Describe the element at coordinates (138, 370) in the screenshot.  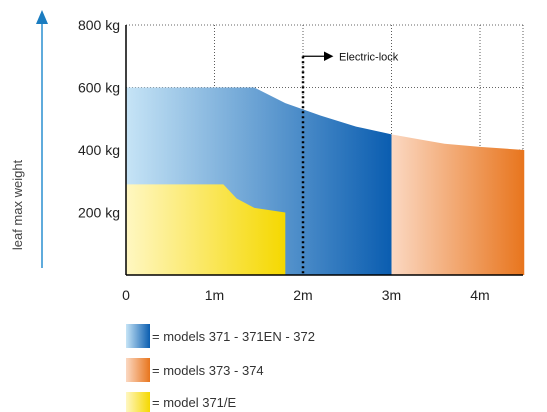
I see `legend-swatch-orange` at that location.